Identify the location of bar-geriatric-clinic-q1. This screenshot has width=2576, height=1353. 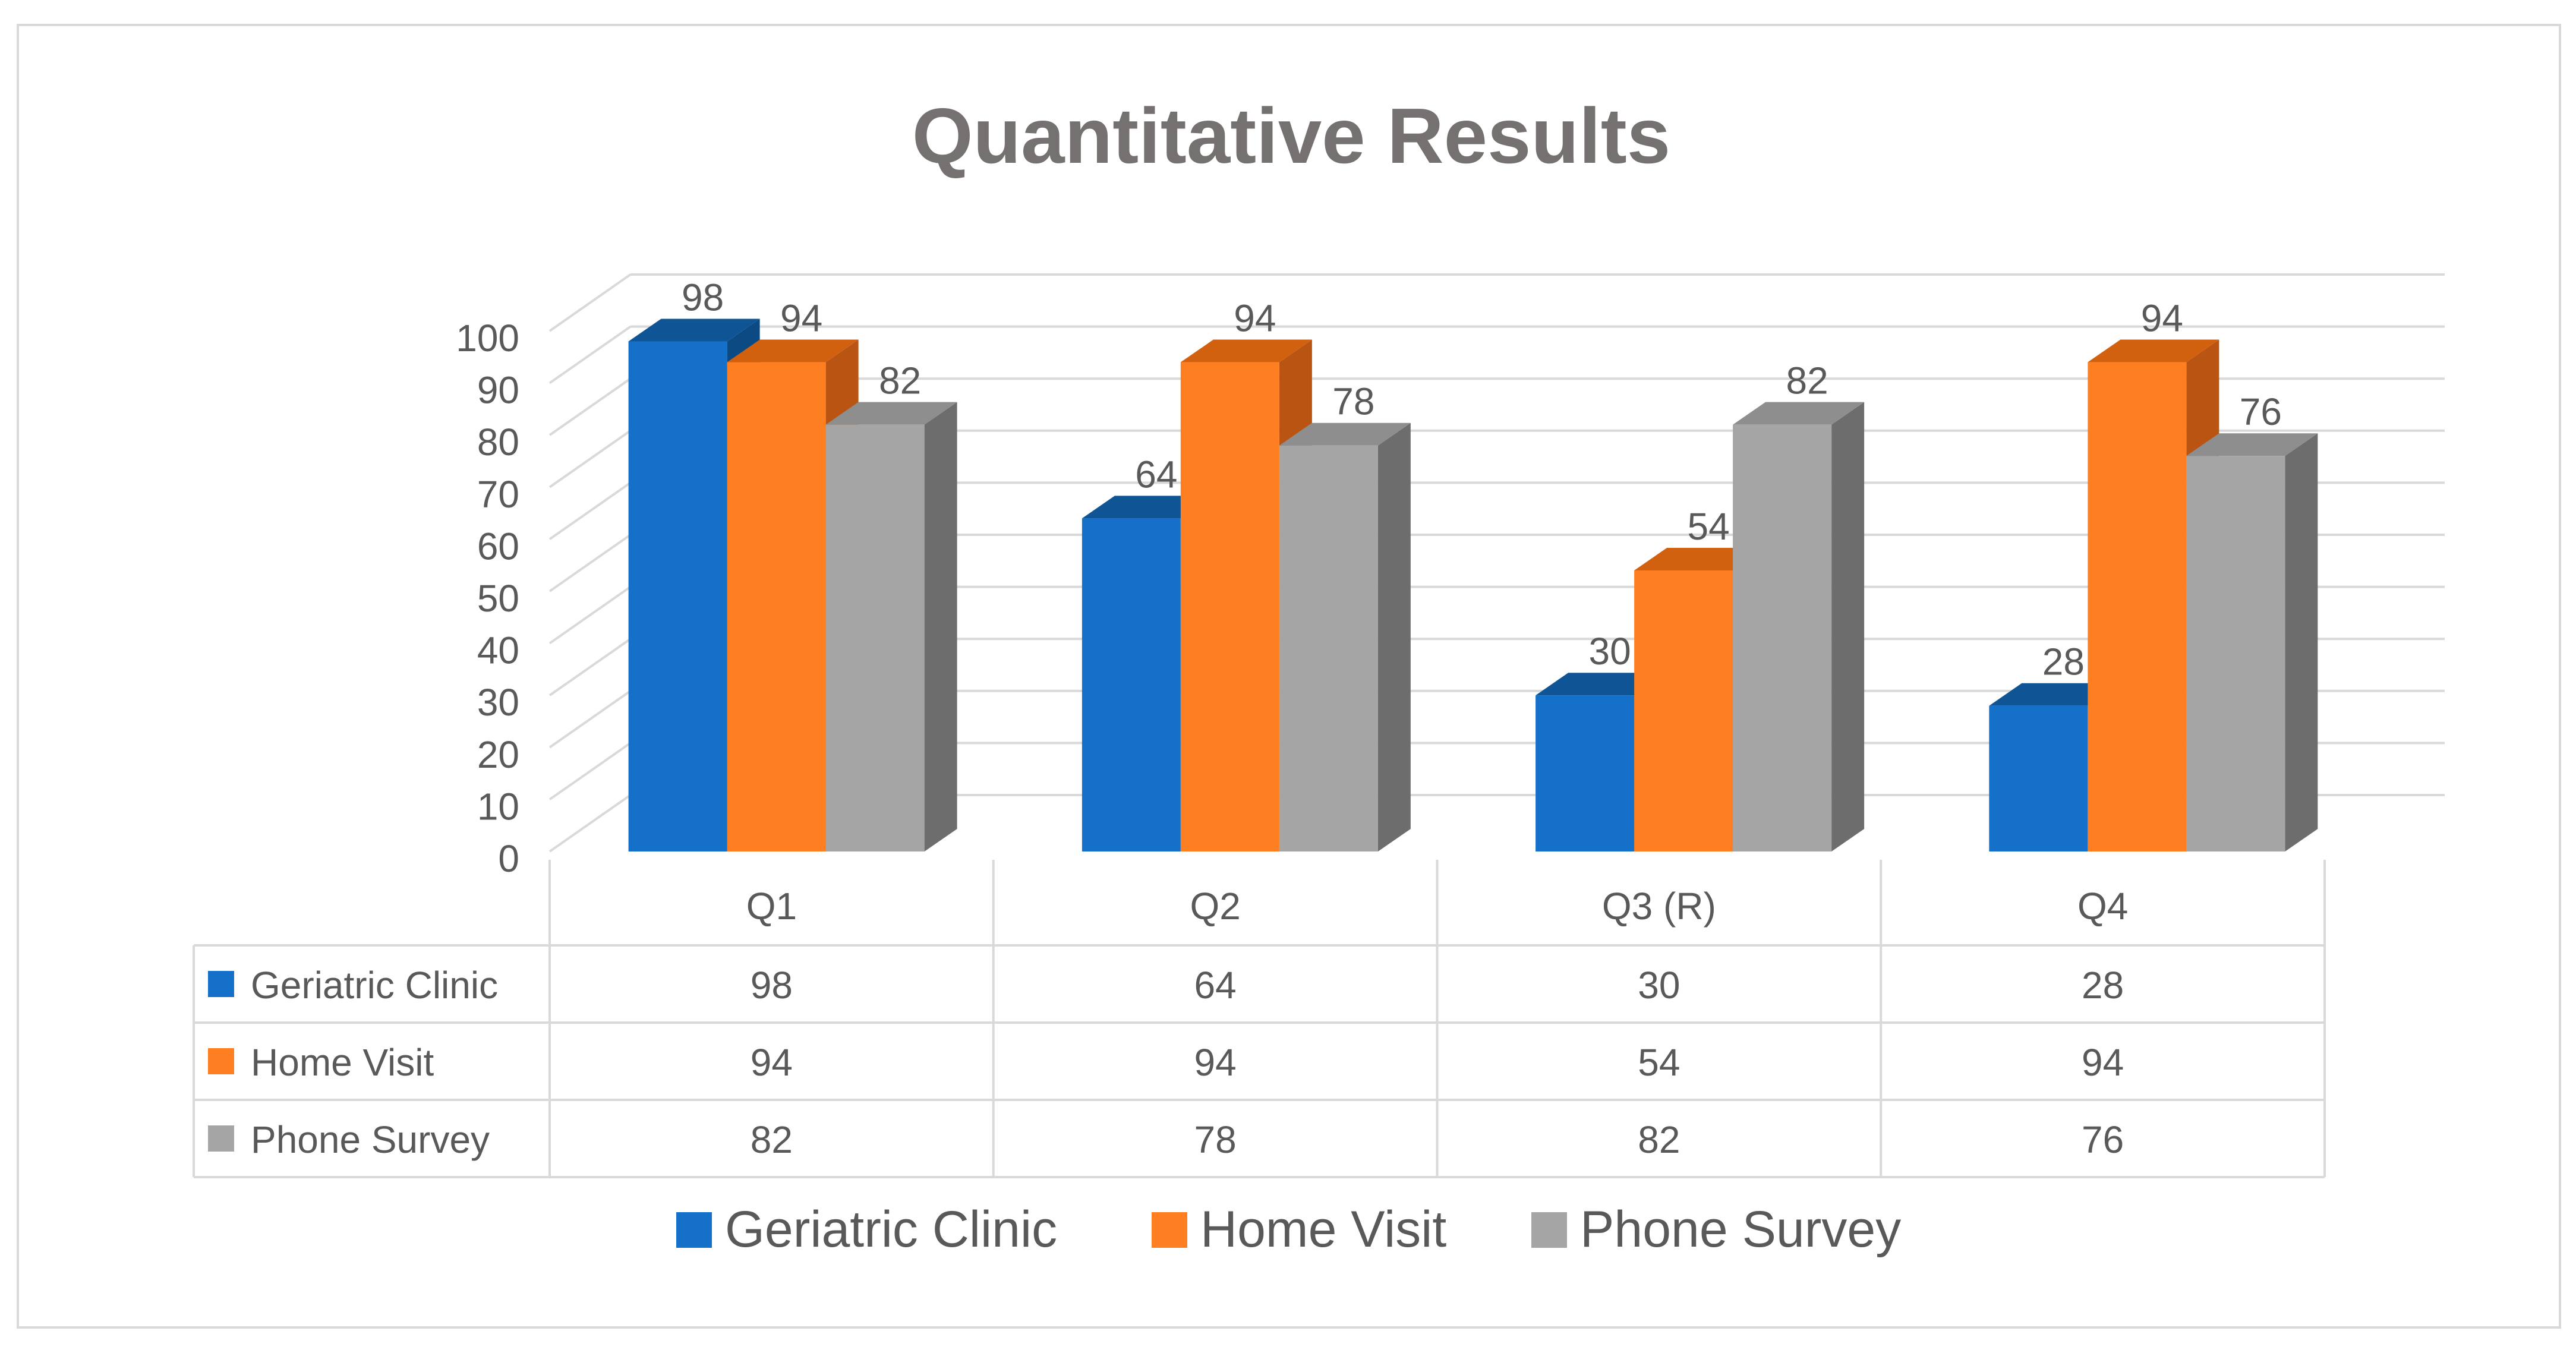
(677, 596).